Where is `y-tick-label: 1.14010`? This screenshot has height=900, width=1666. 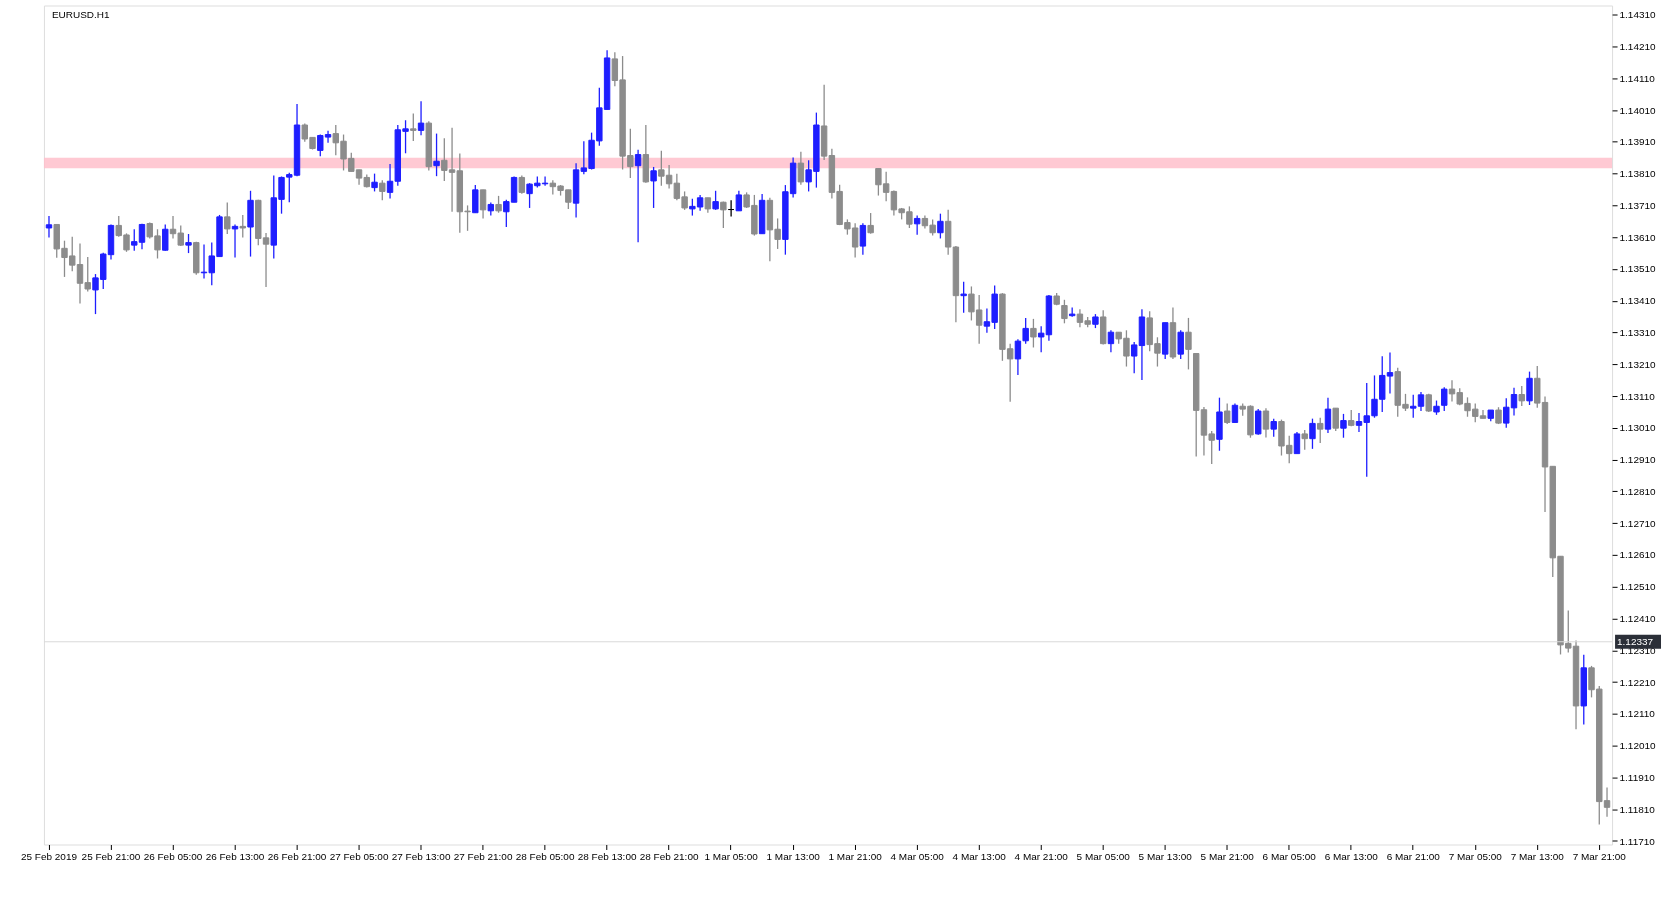 y-tick-label: 1.14010 is located at coordinates (1638, 110).